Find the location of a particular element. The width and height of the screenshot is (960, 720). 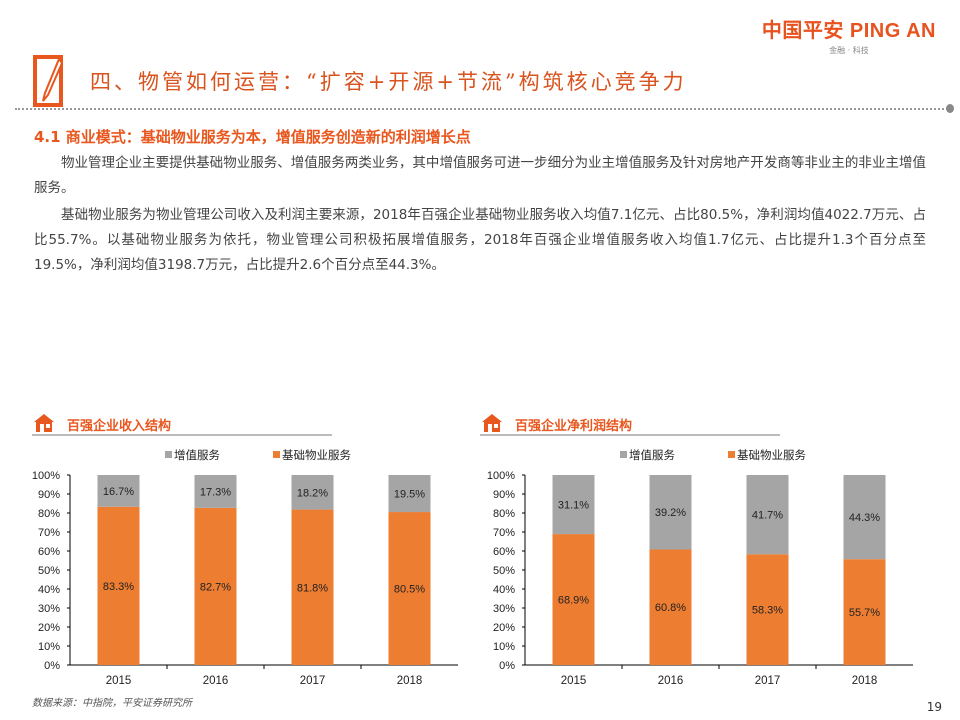

data-label-basic: 81.8% is located at coordinates (312, 588).